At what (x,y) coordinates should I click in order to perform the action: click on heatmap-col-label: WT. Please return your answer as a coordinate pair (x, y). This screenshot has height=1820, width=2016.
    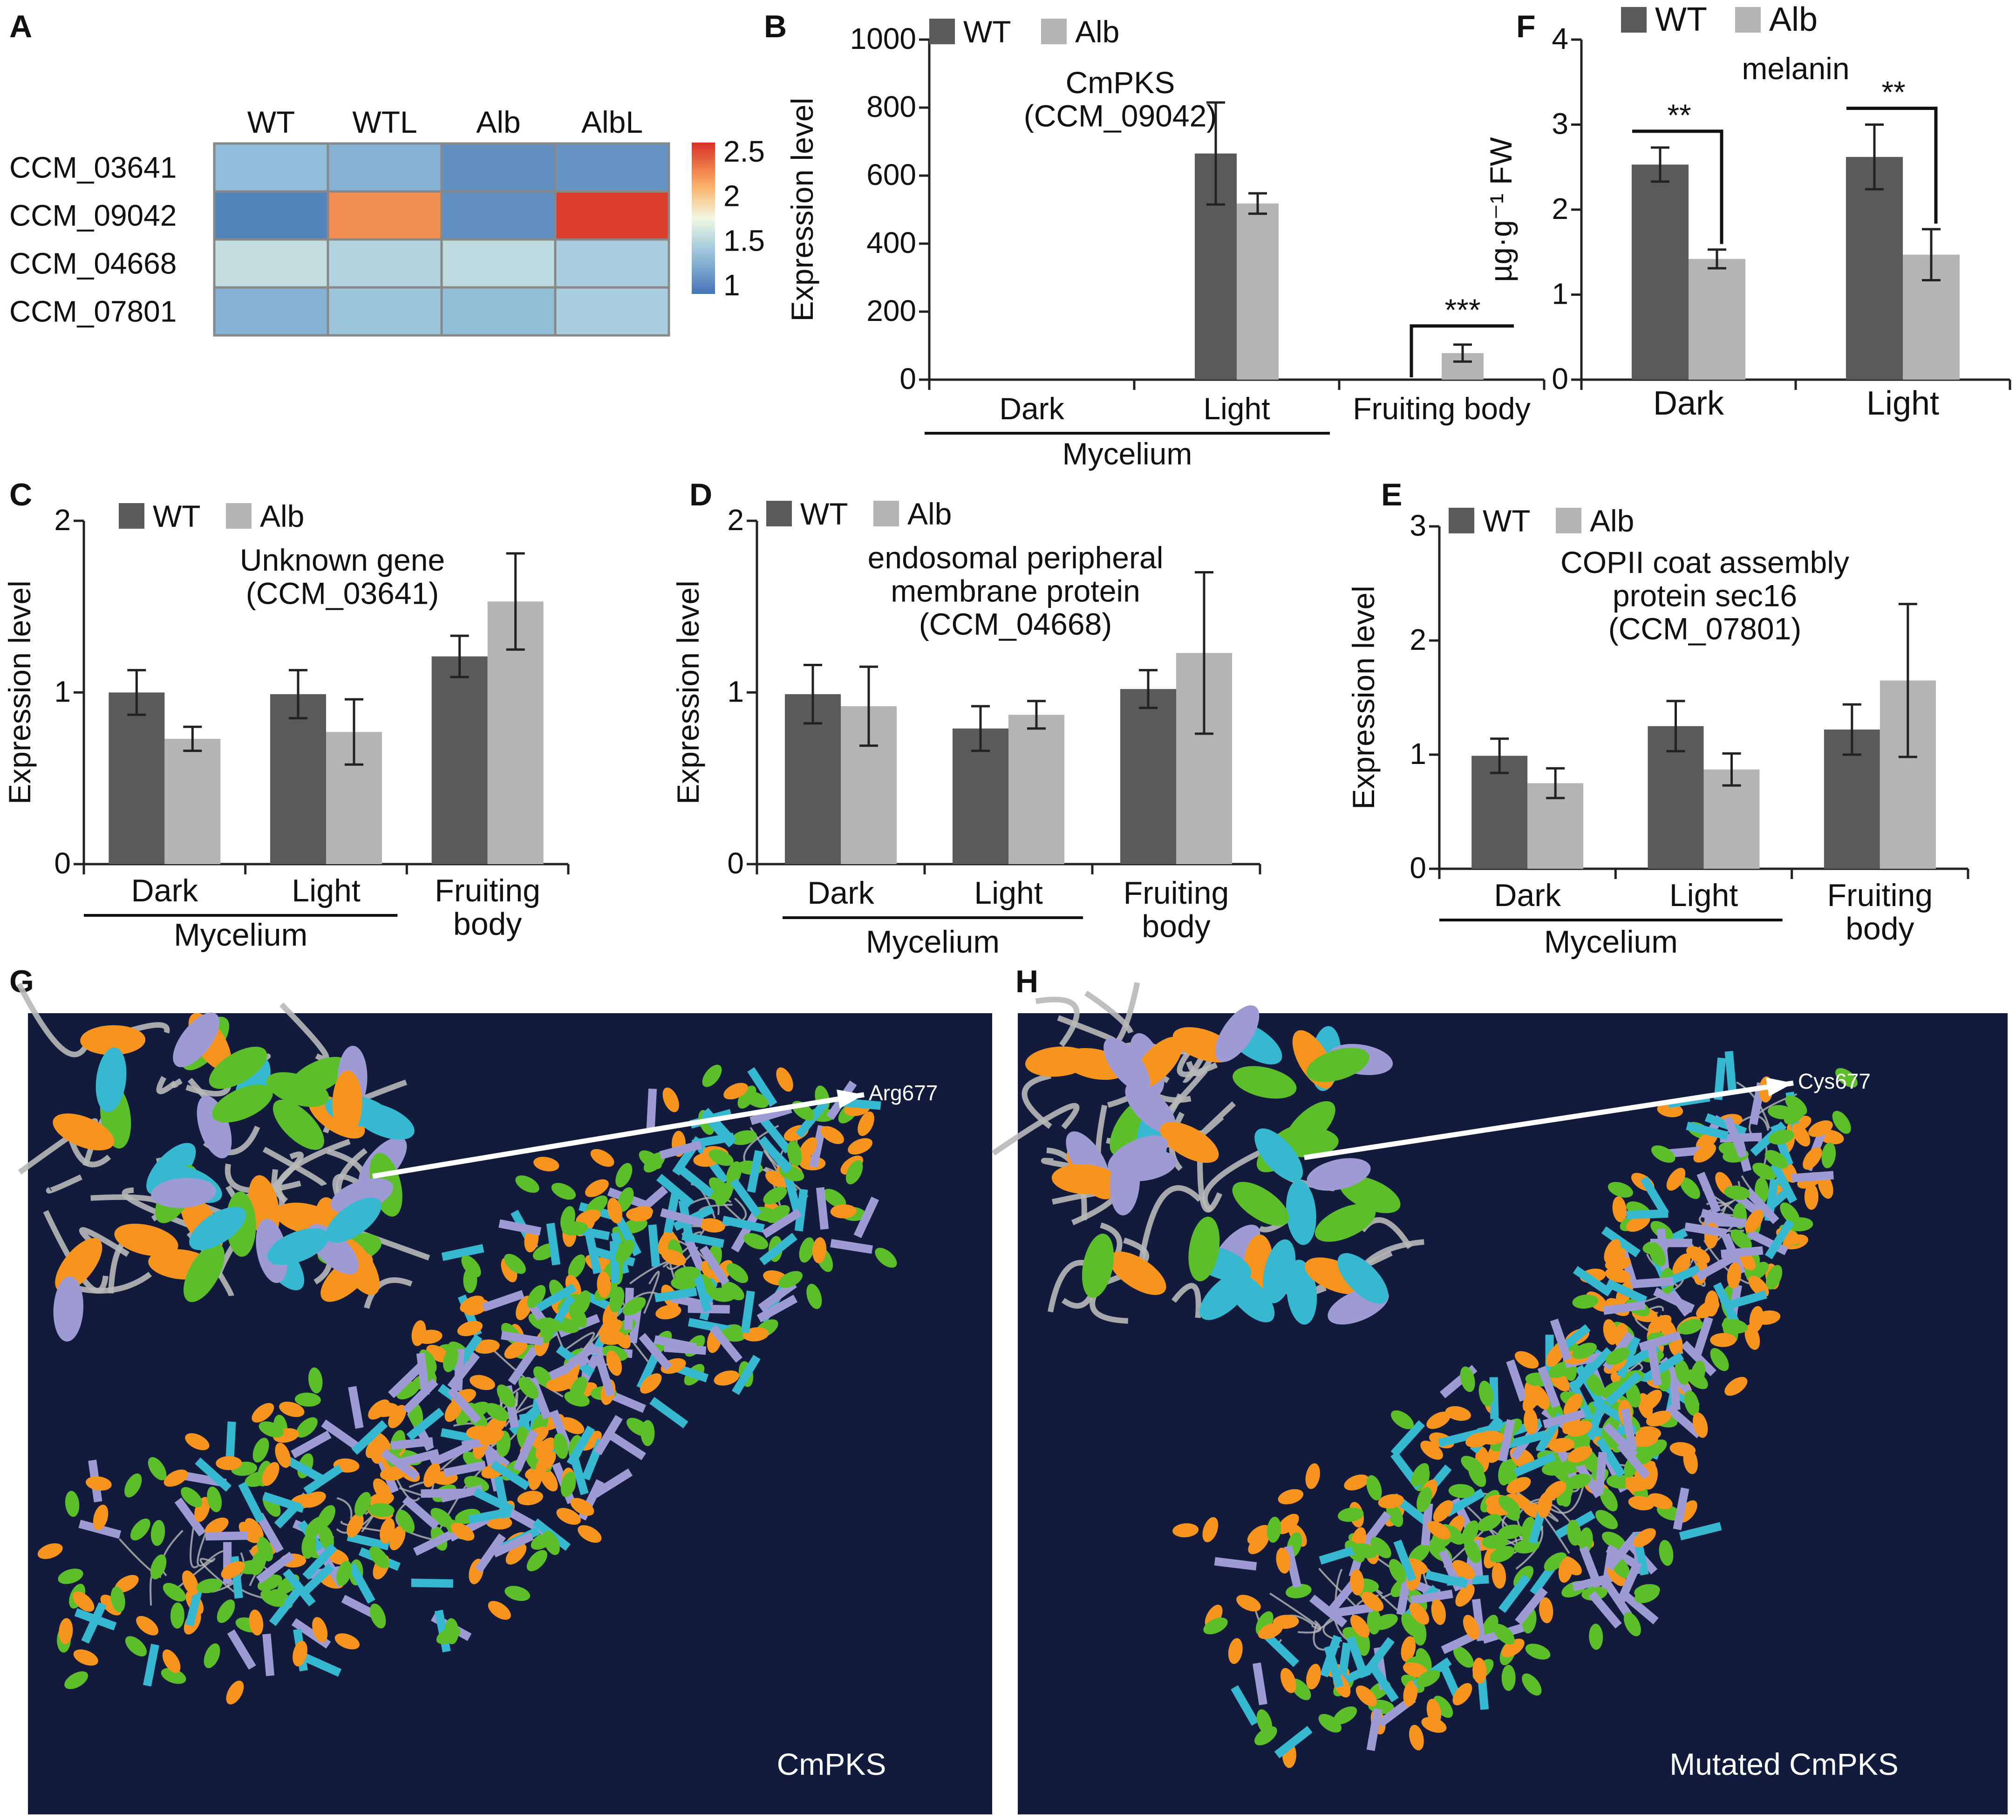
    Looking at the image, I should click on (271, 122).